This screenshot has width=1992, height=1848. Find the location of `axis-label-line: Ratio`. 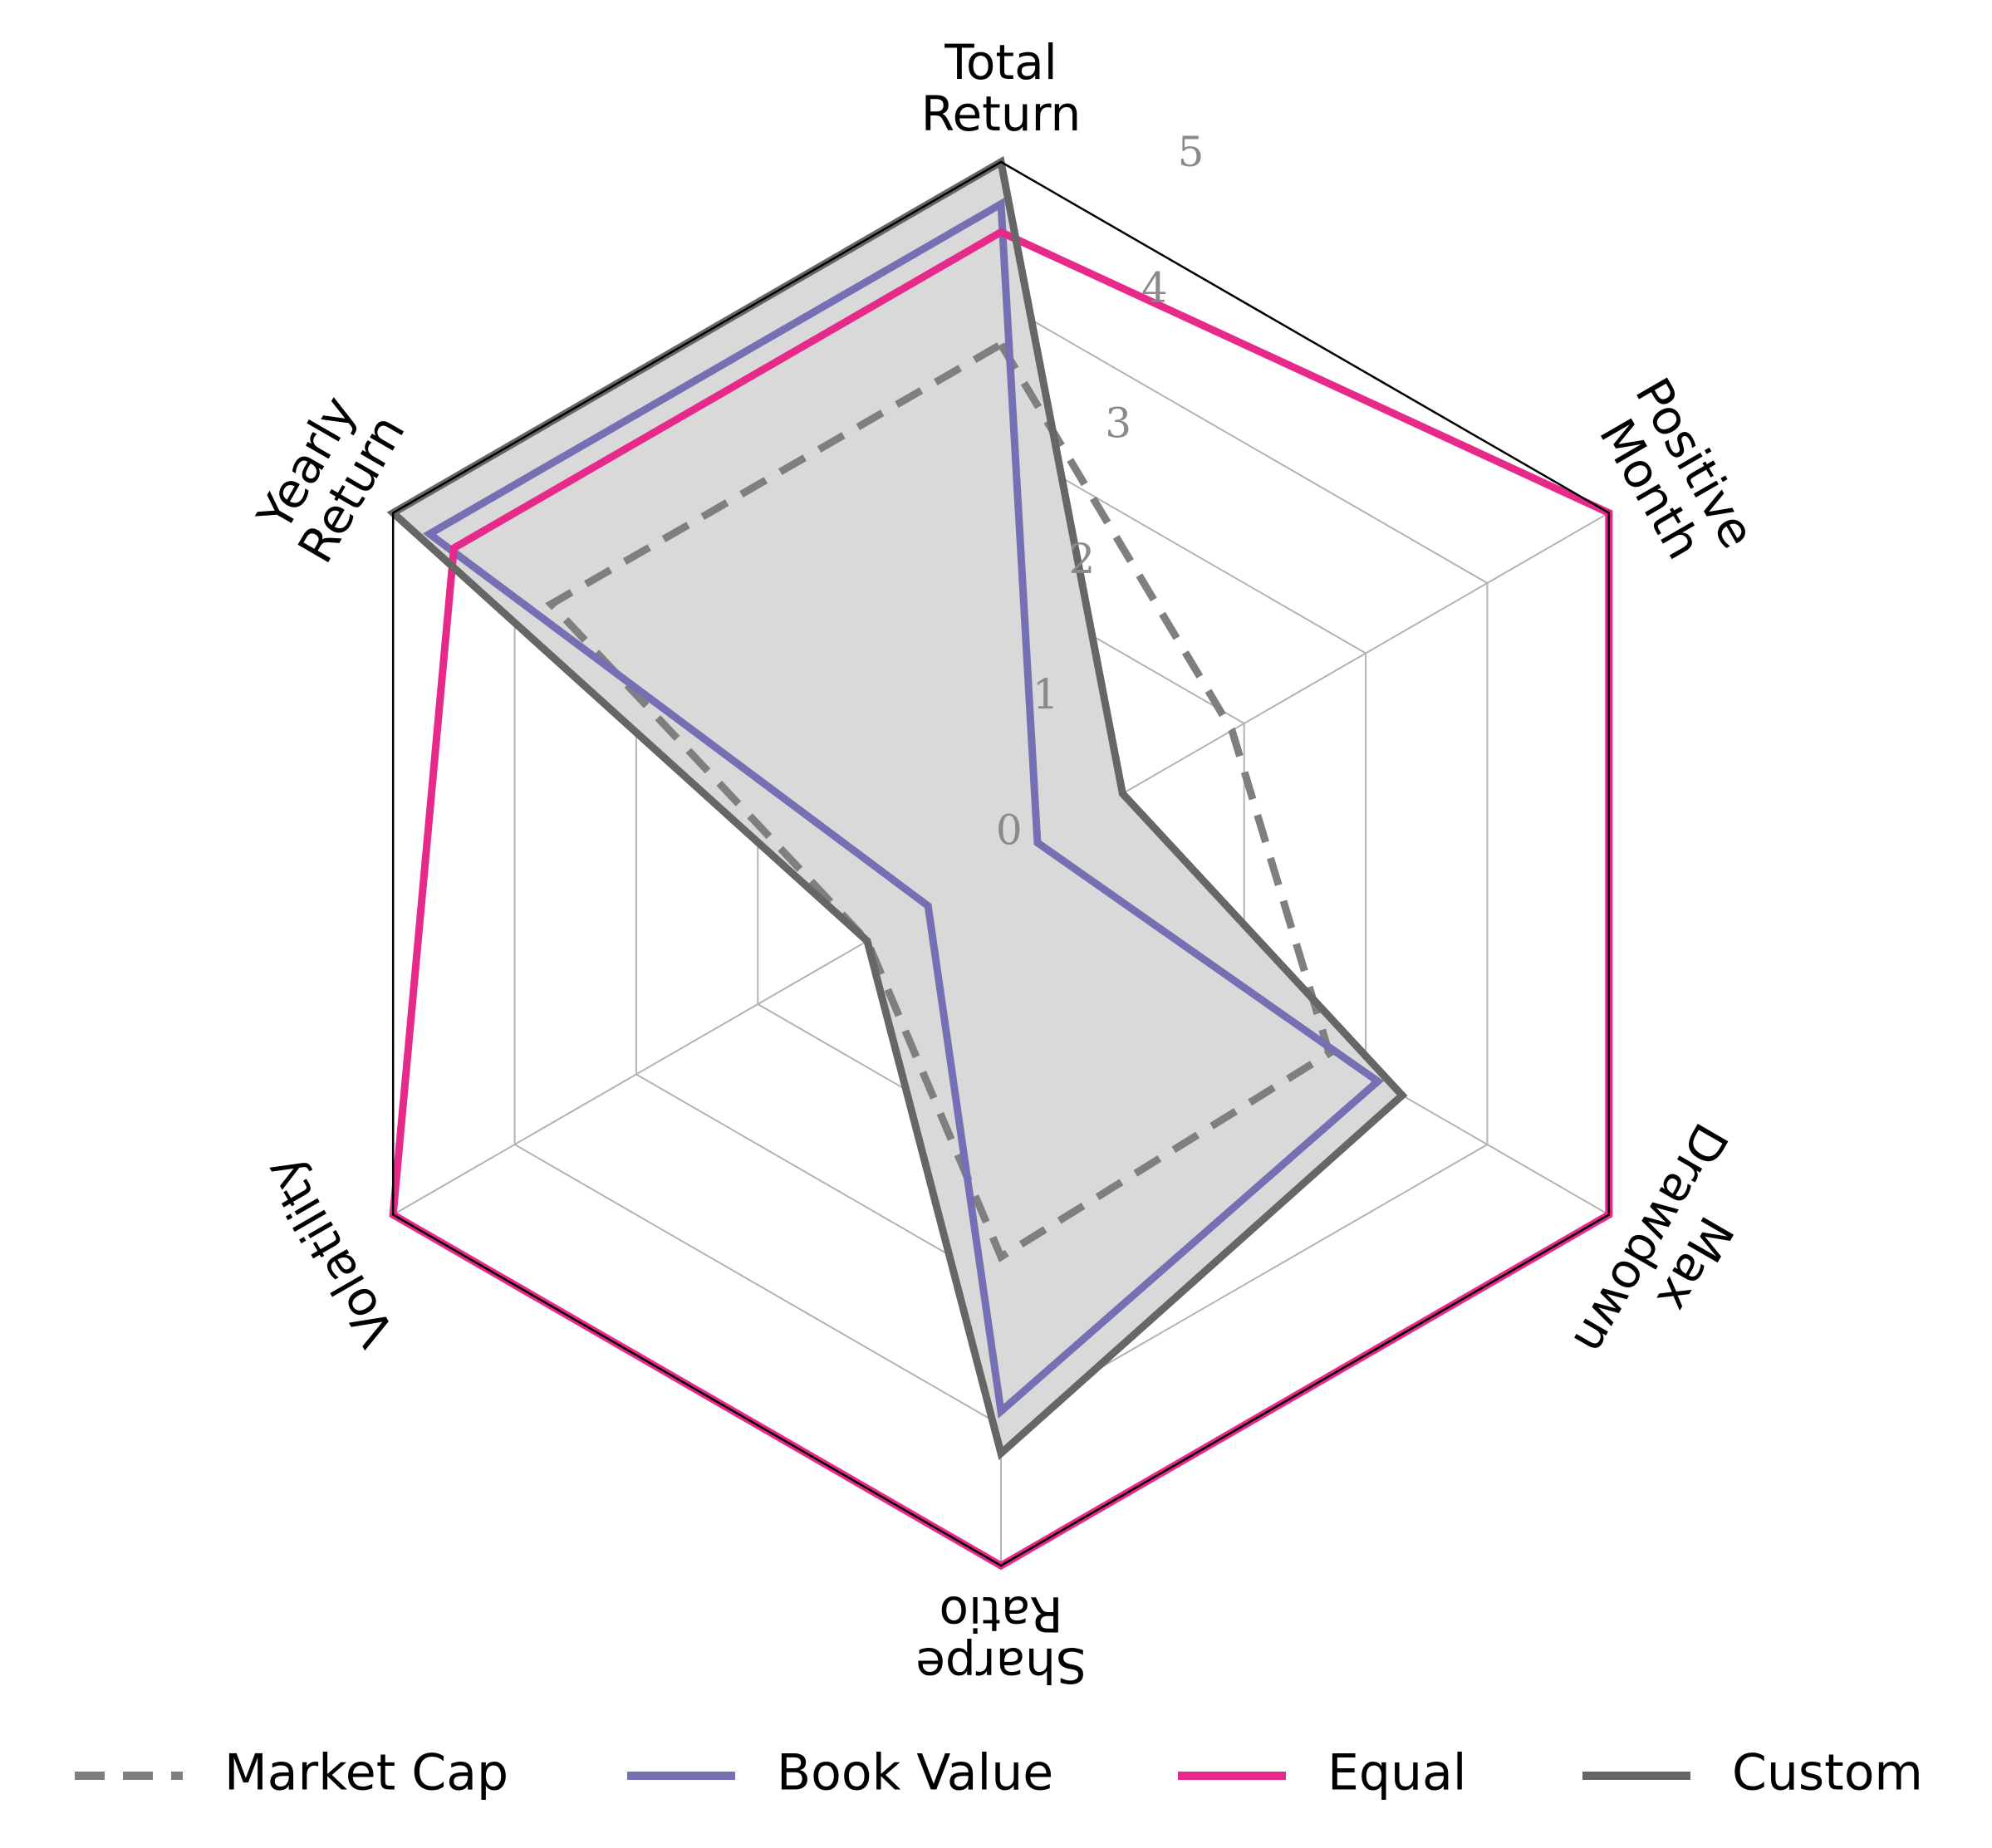

axis-label-line: Ratio is located at coordinates (1001, 1614).